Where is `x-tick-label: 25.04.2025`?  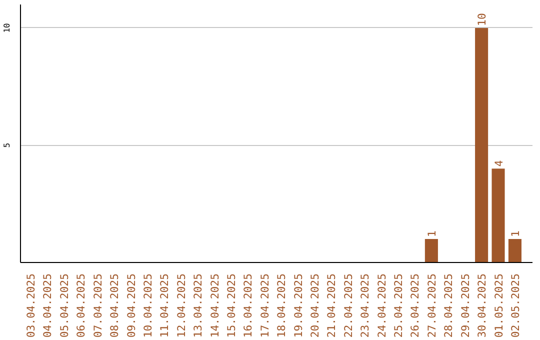 x-tick-label: 25.04.2025 is located at coordinates (399, 306).